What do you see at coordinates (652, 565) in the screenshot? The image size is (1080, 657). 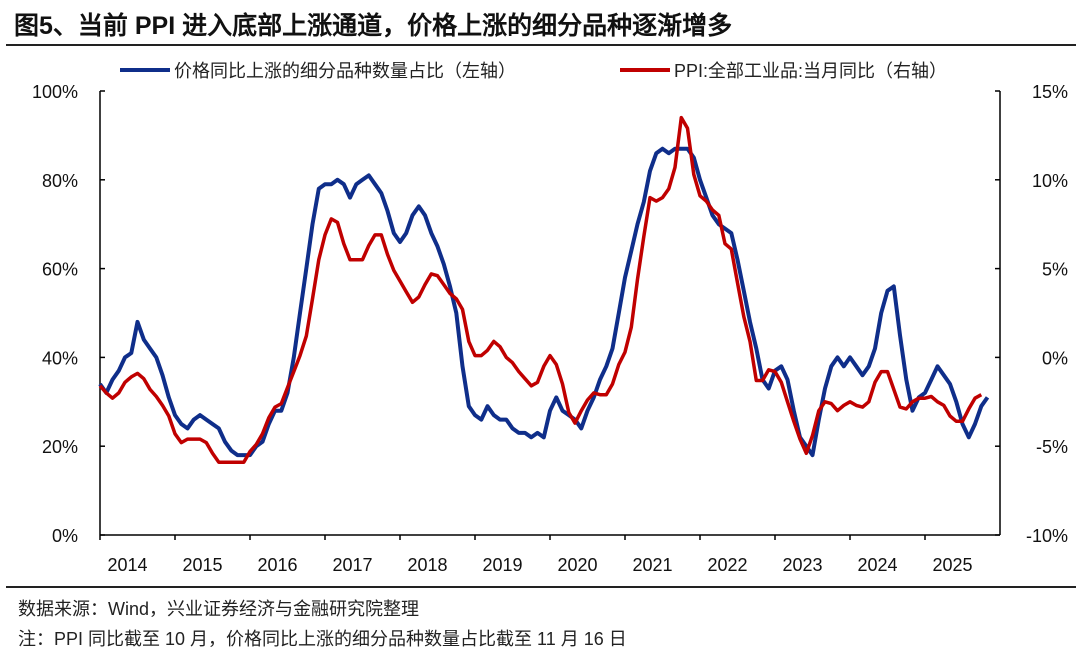 I see `x-tick-label: 2021` at bounding box center [652, 565].